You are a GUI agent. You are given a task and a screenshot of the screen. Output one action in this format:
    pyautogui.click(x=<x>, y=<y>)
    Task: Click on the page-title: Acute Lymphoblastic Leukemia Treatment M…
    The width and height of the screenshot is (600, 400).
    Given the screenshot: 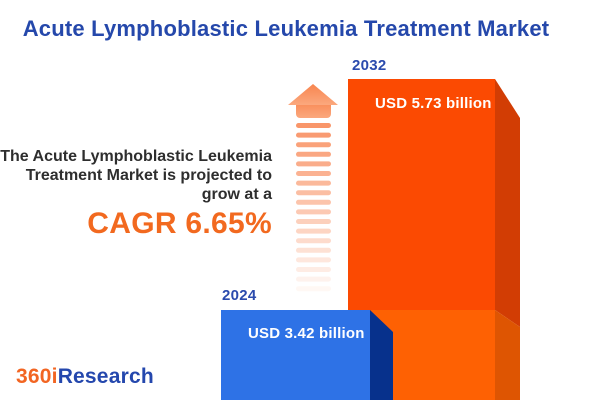 What is the action you would take?
    pyautogui.click(x=286, y=28)
    